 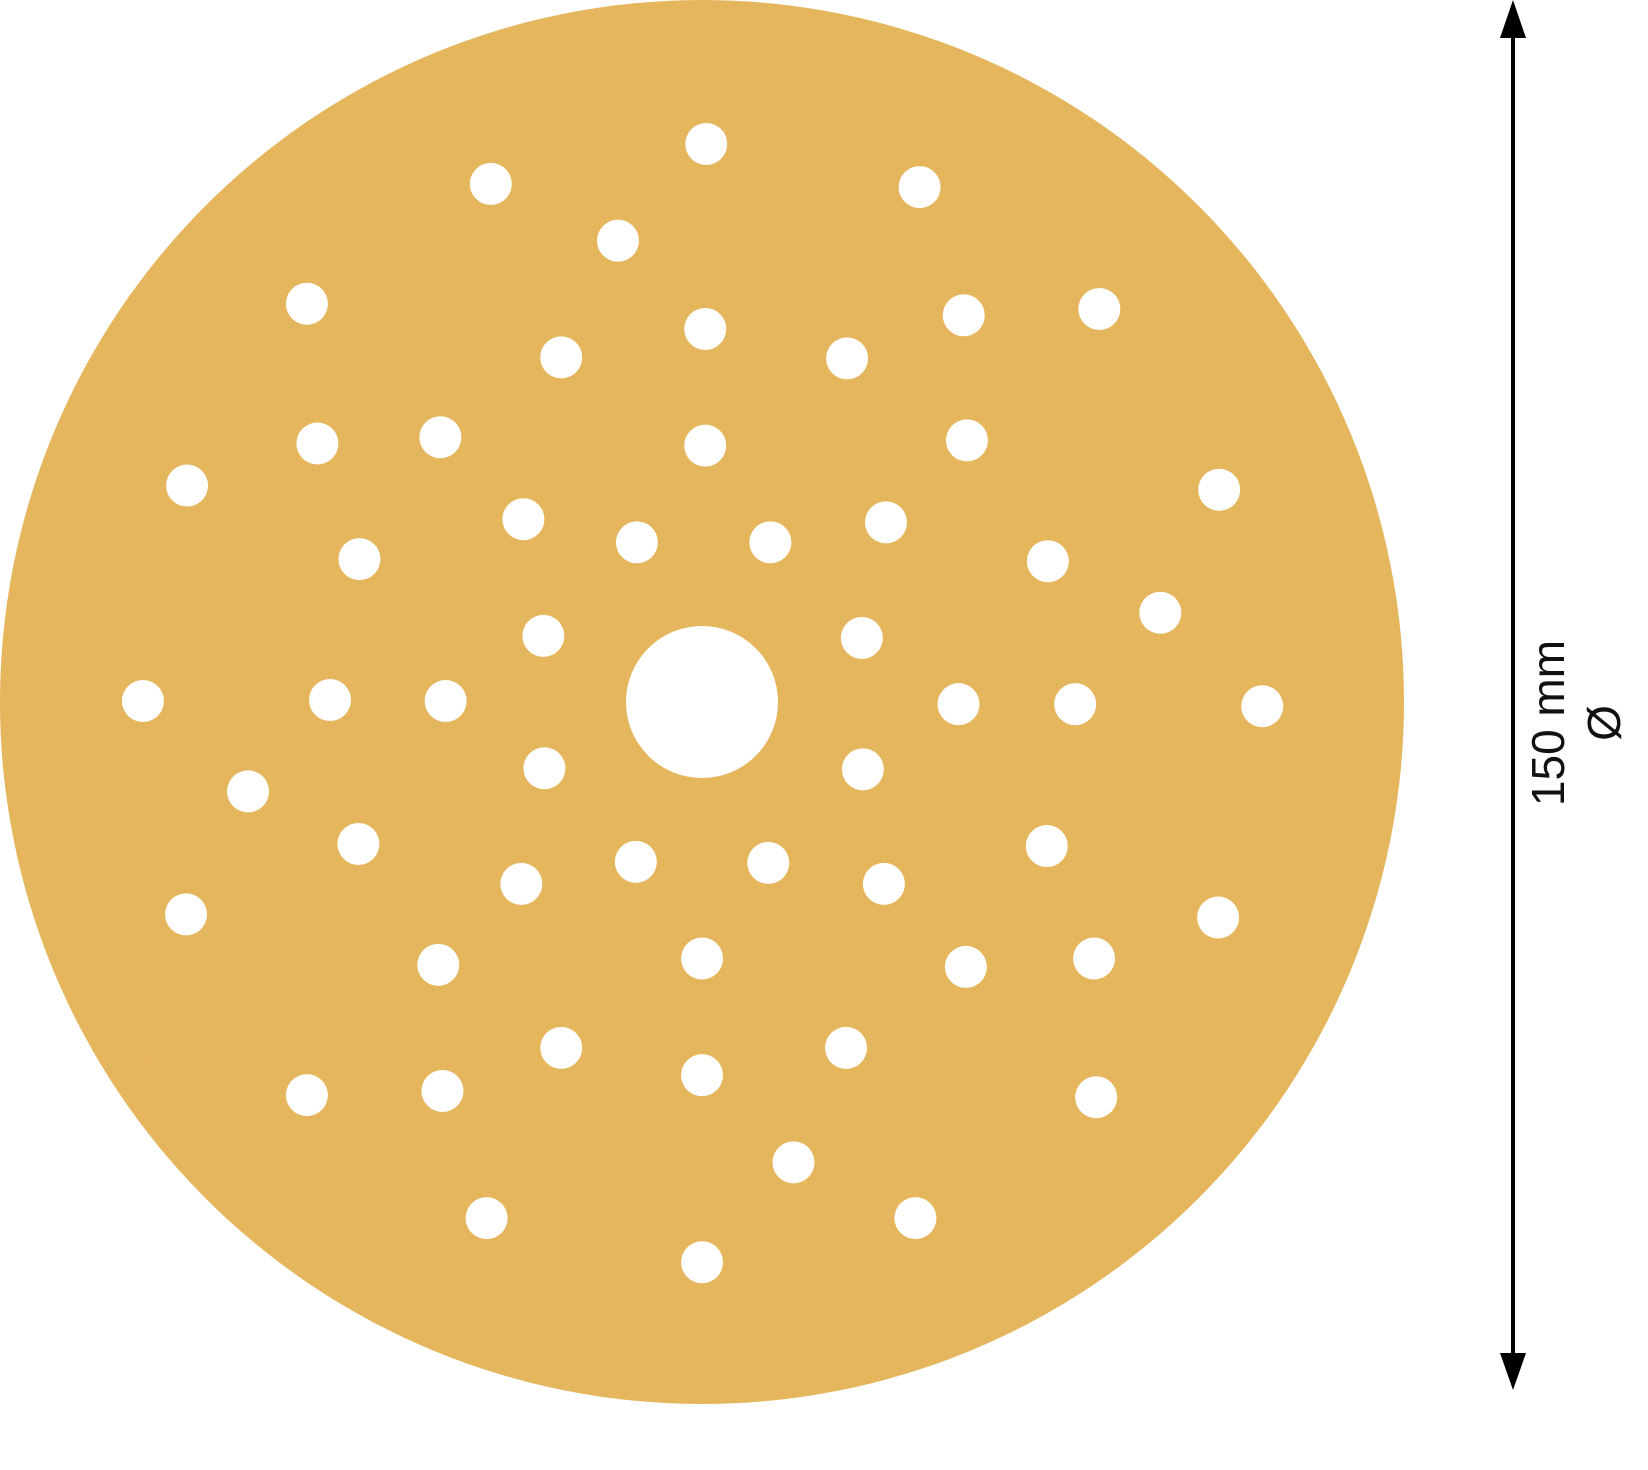 I want to click on dimension-arrow-bottom, so click(x=1513, y=1371).